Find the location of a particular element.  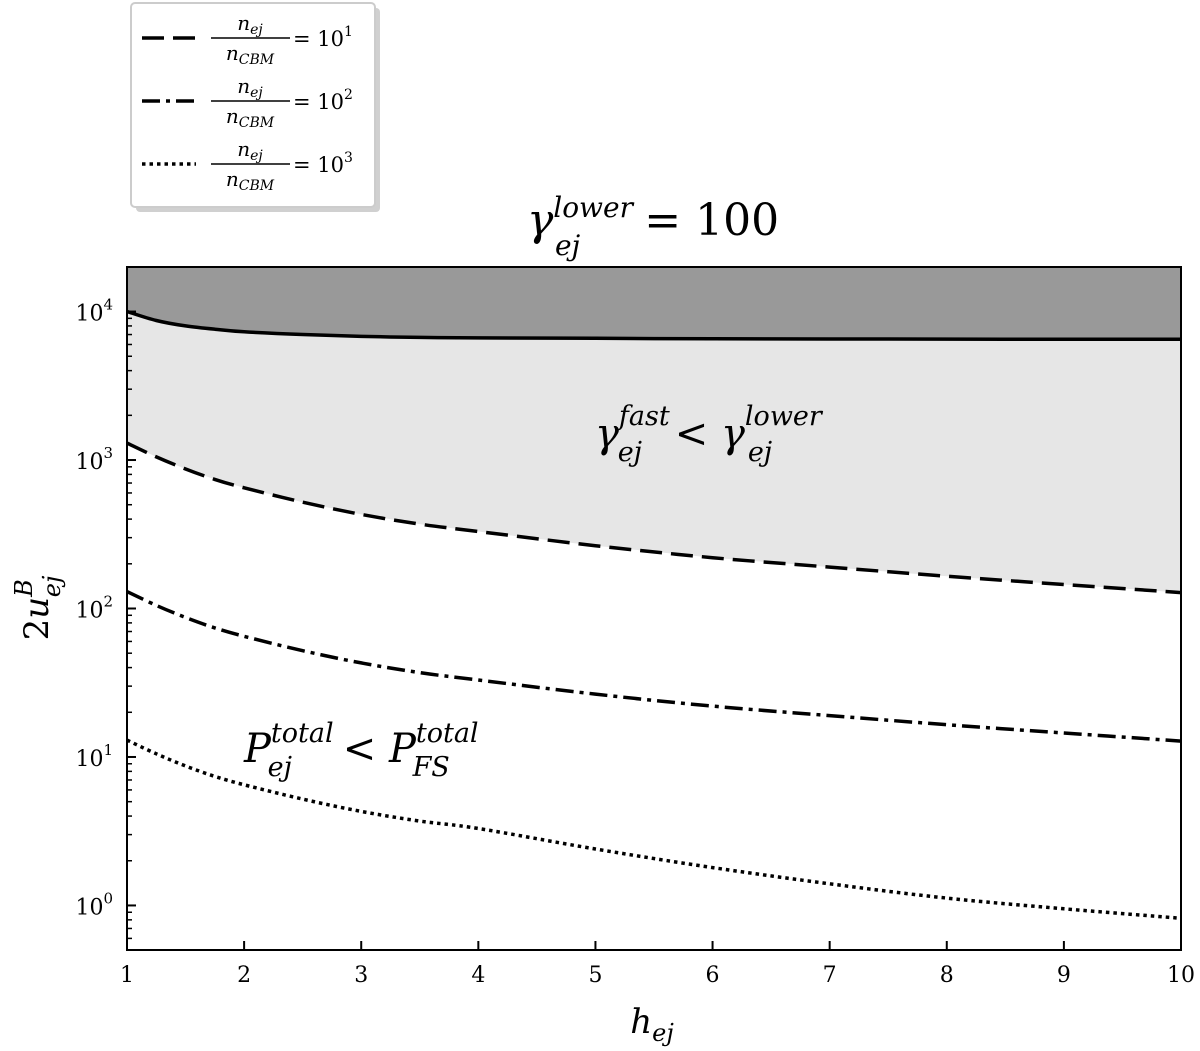

x-tick-label: 7 is located at coordinates (830, 975).